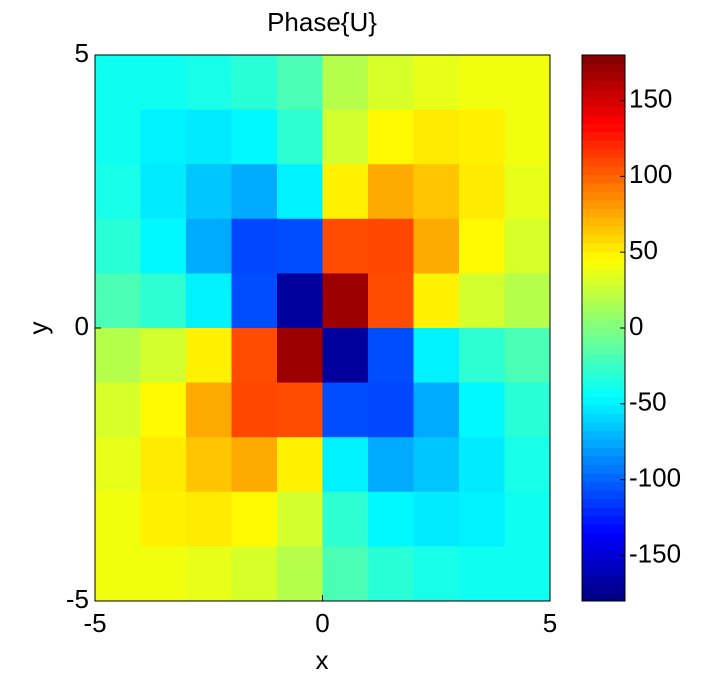  What do you see at coordinates (550, 623) in the screenshot?
I see `x-tick-label: 5` at bounding box center [550, 623].